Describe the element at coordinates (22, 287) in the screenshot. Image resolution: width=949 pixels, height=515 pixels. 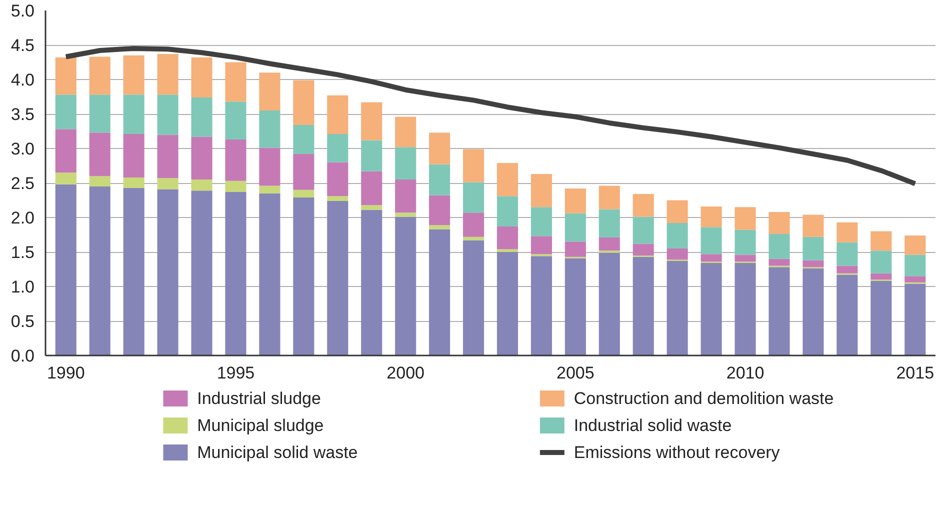
I see `y-tick-label: 1.0` at that location.